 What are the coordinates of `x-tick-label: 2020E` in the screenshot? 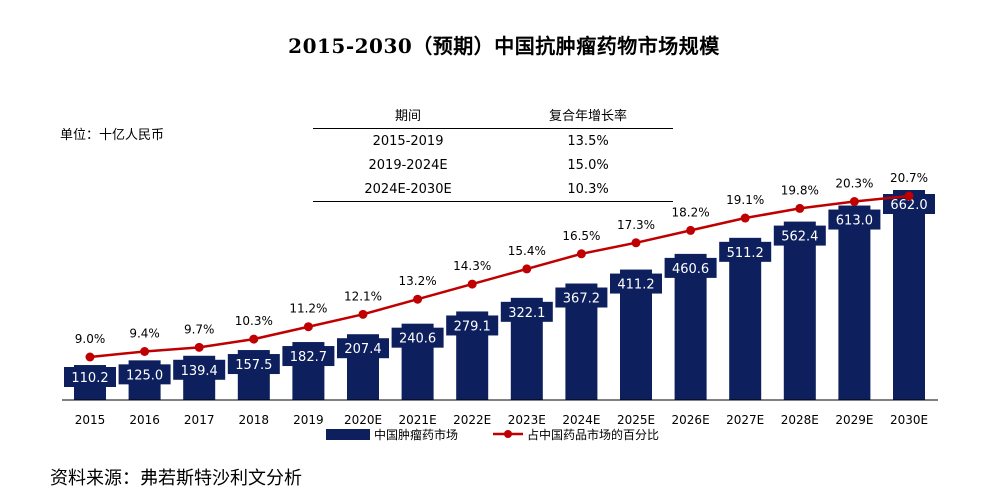 It's located at (363, 420).